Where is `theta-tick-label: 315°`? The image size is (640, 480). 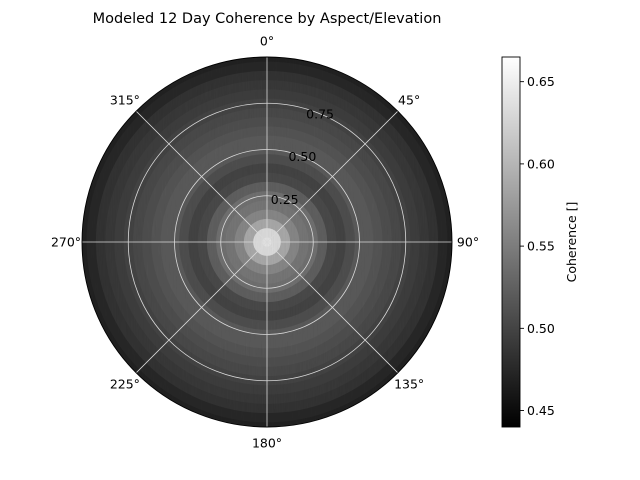 theta-tick-label: 315° is located at coordinates (125, 99).